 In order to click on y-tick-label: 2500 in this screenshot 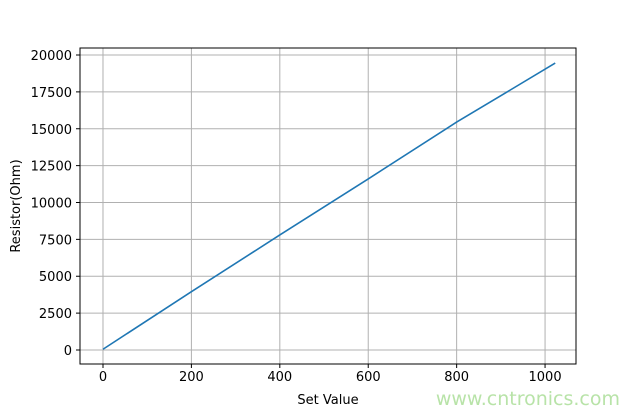, I will do `click(55, 314)`.